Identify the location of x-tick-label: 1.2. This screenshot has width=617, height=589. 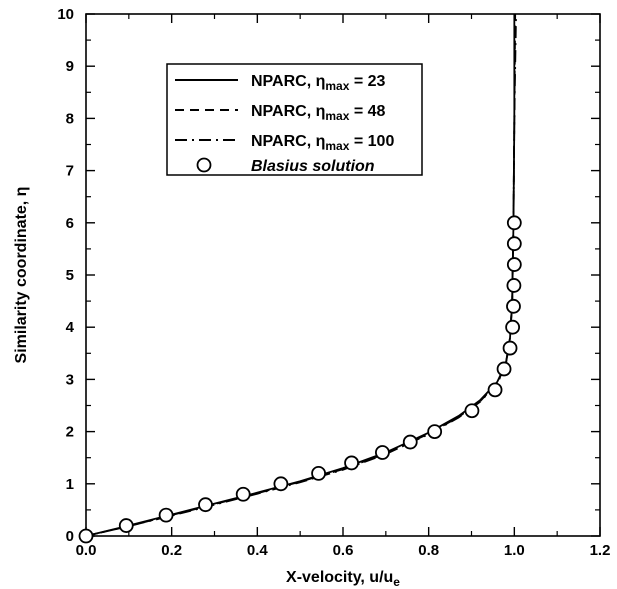
(600, 550).